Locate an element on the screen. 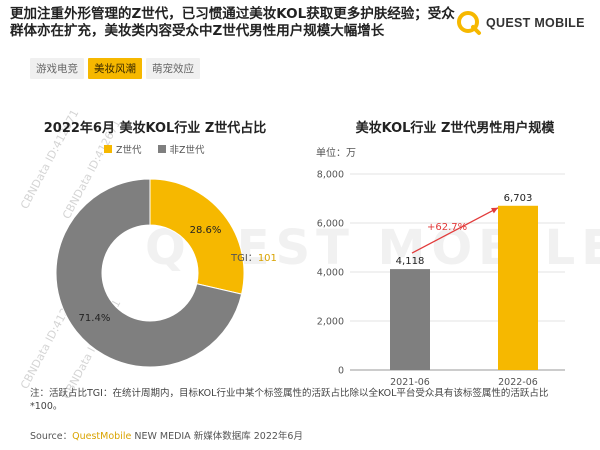 The height and width of the screenshot is (450, 600). topic-tags: 游戏电竞 美妆风潮 萌宠效应 is located at coordinates (117, 68).